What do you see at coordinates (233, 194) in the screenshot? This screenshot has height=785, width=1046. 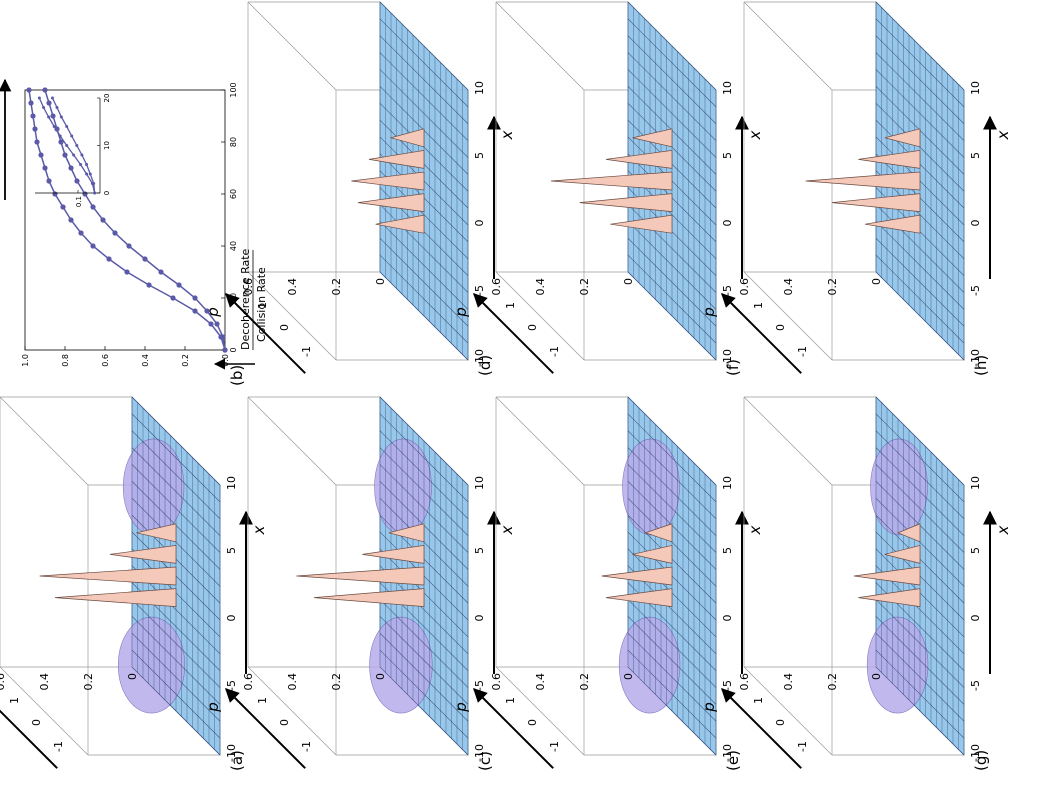 I see `x-tick-label: 60` at bounding box center [233, 194].